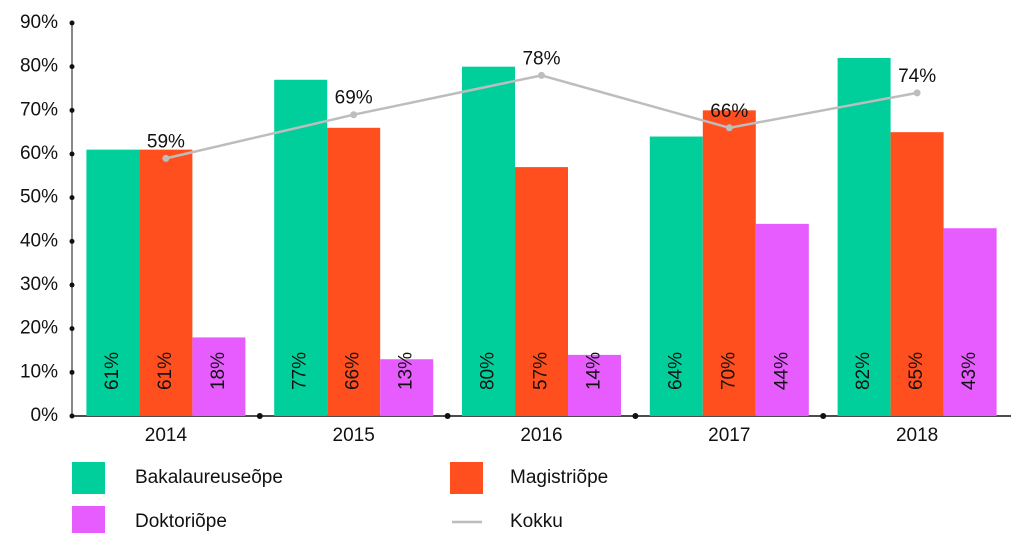  I want to click on bar-value-label: 82%, so click(863, 371).